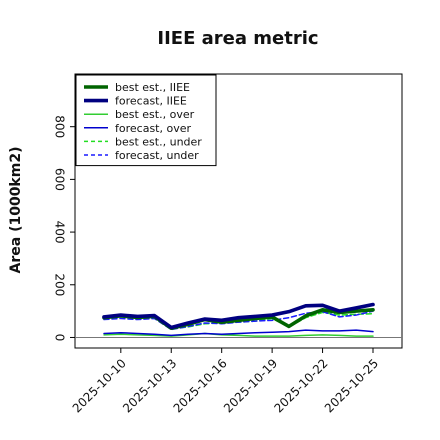  I want to click on y-tick-label: 800, so click(60, 126).